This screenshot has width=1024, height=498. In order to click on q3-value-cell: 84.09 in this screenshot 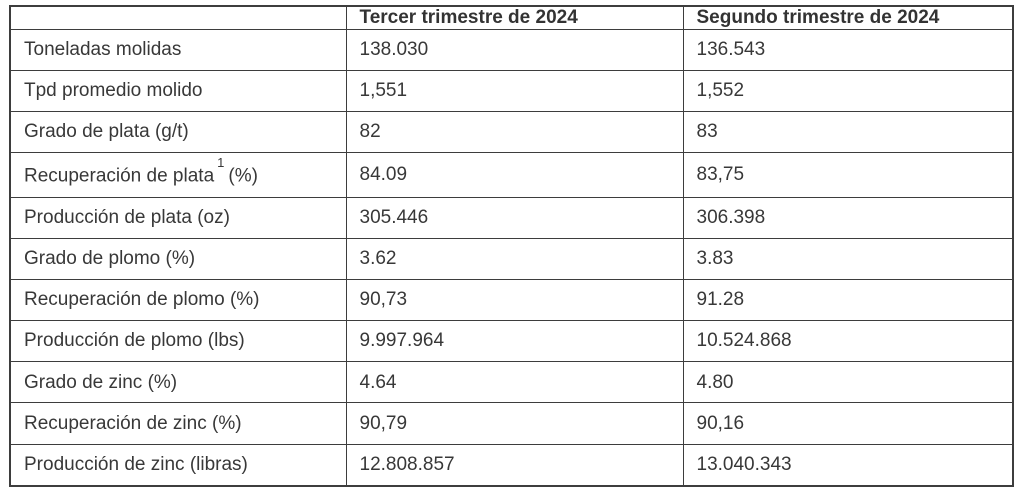, I will do `click(514, 175)`.